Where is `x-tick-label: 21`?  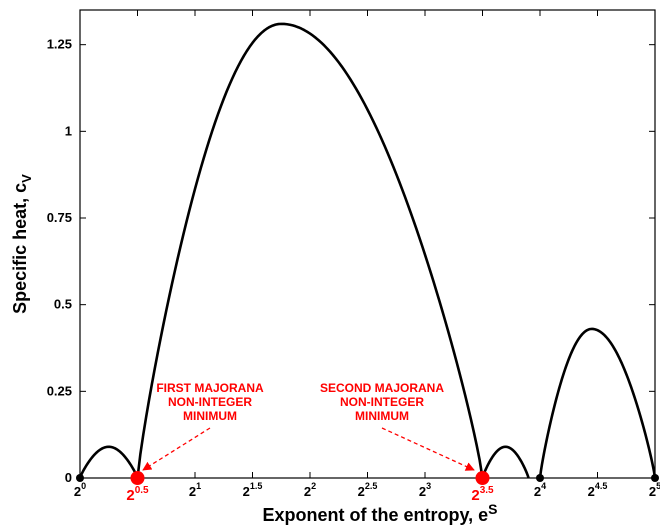
x-tick-label: 21 is located at coordinates (195, 490).